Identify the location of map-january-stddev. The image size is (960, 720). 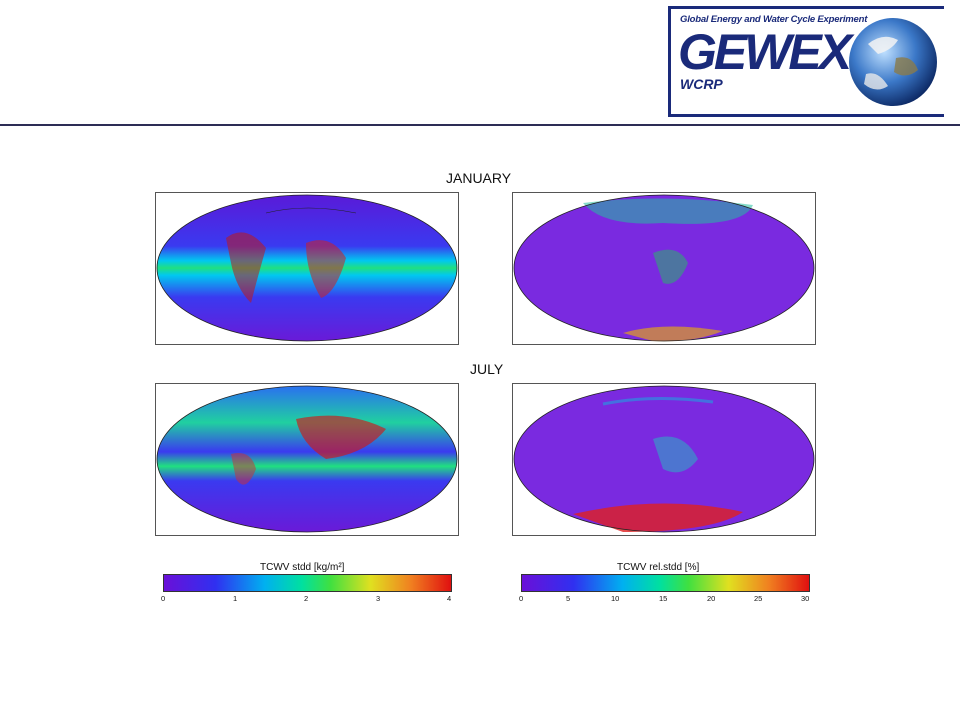
(307, 268).